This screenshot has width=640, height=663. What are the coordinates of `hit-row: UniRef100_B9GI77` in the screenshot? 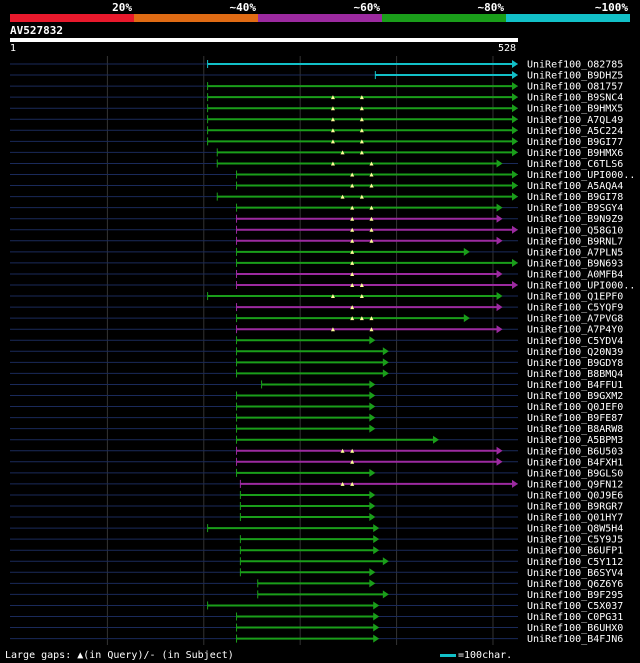 It's located at (316, 142).